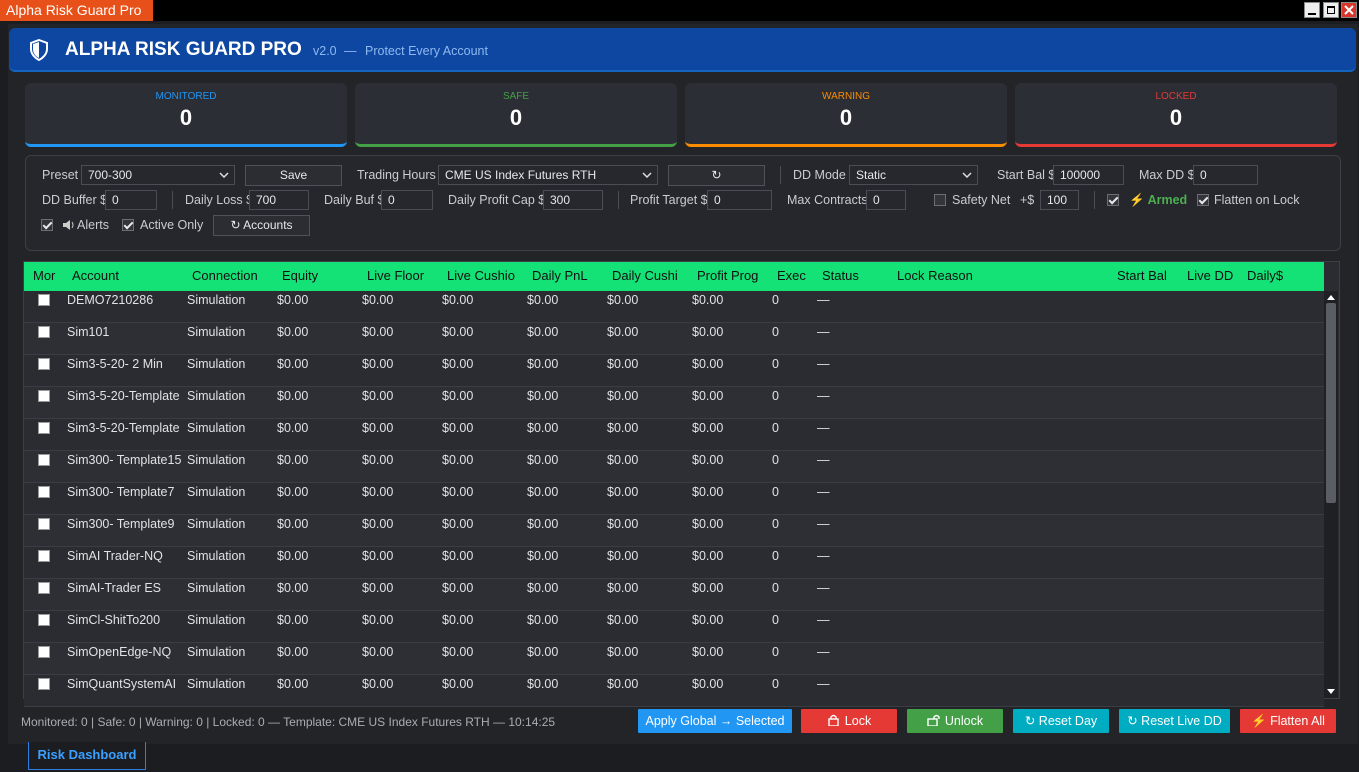 The width and height of the screenshot is (1359, 772). Describe the element at coordinates (1061, 721) in the screenshot. I see `action-button: ↻ Reset Day` at that location.